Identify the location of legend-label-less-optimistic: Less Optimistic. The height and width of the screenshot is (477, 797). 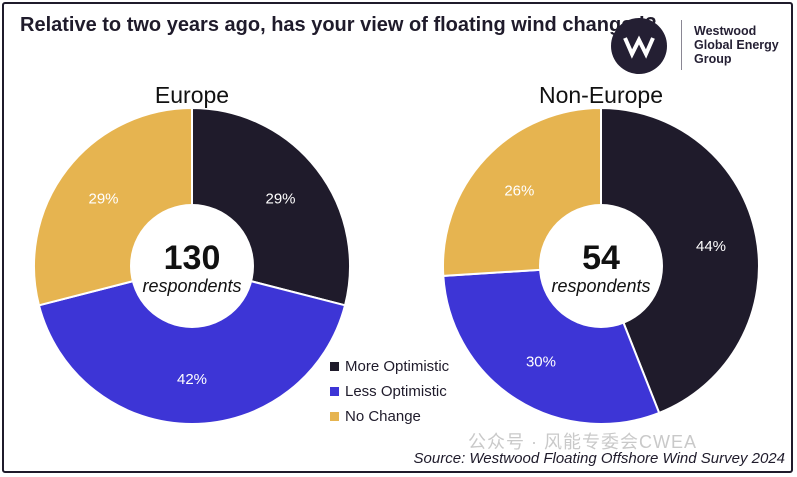
(396, 391).